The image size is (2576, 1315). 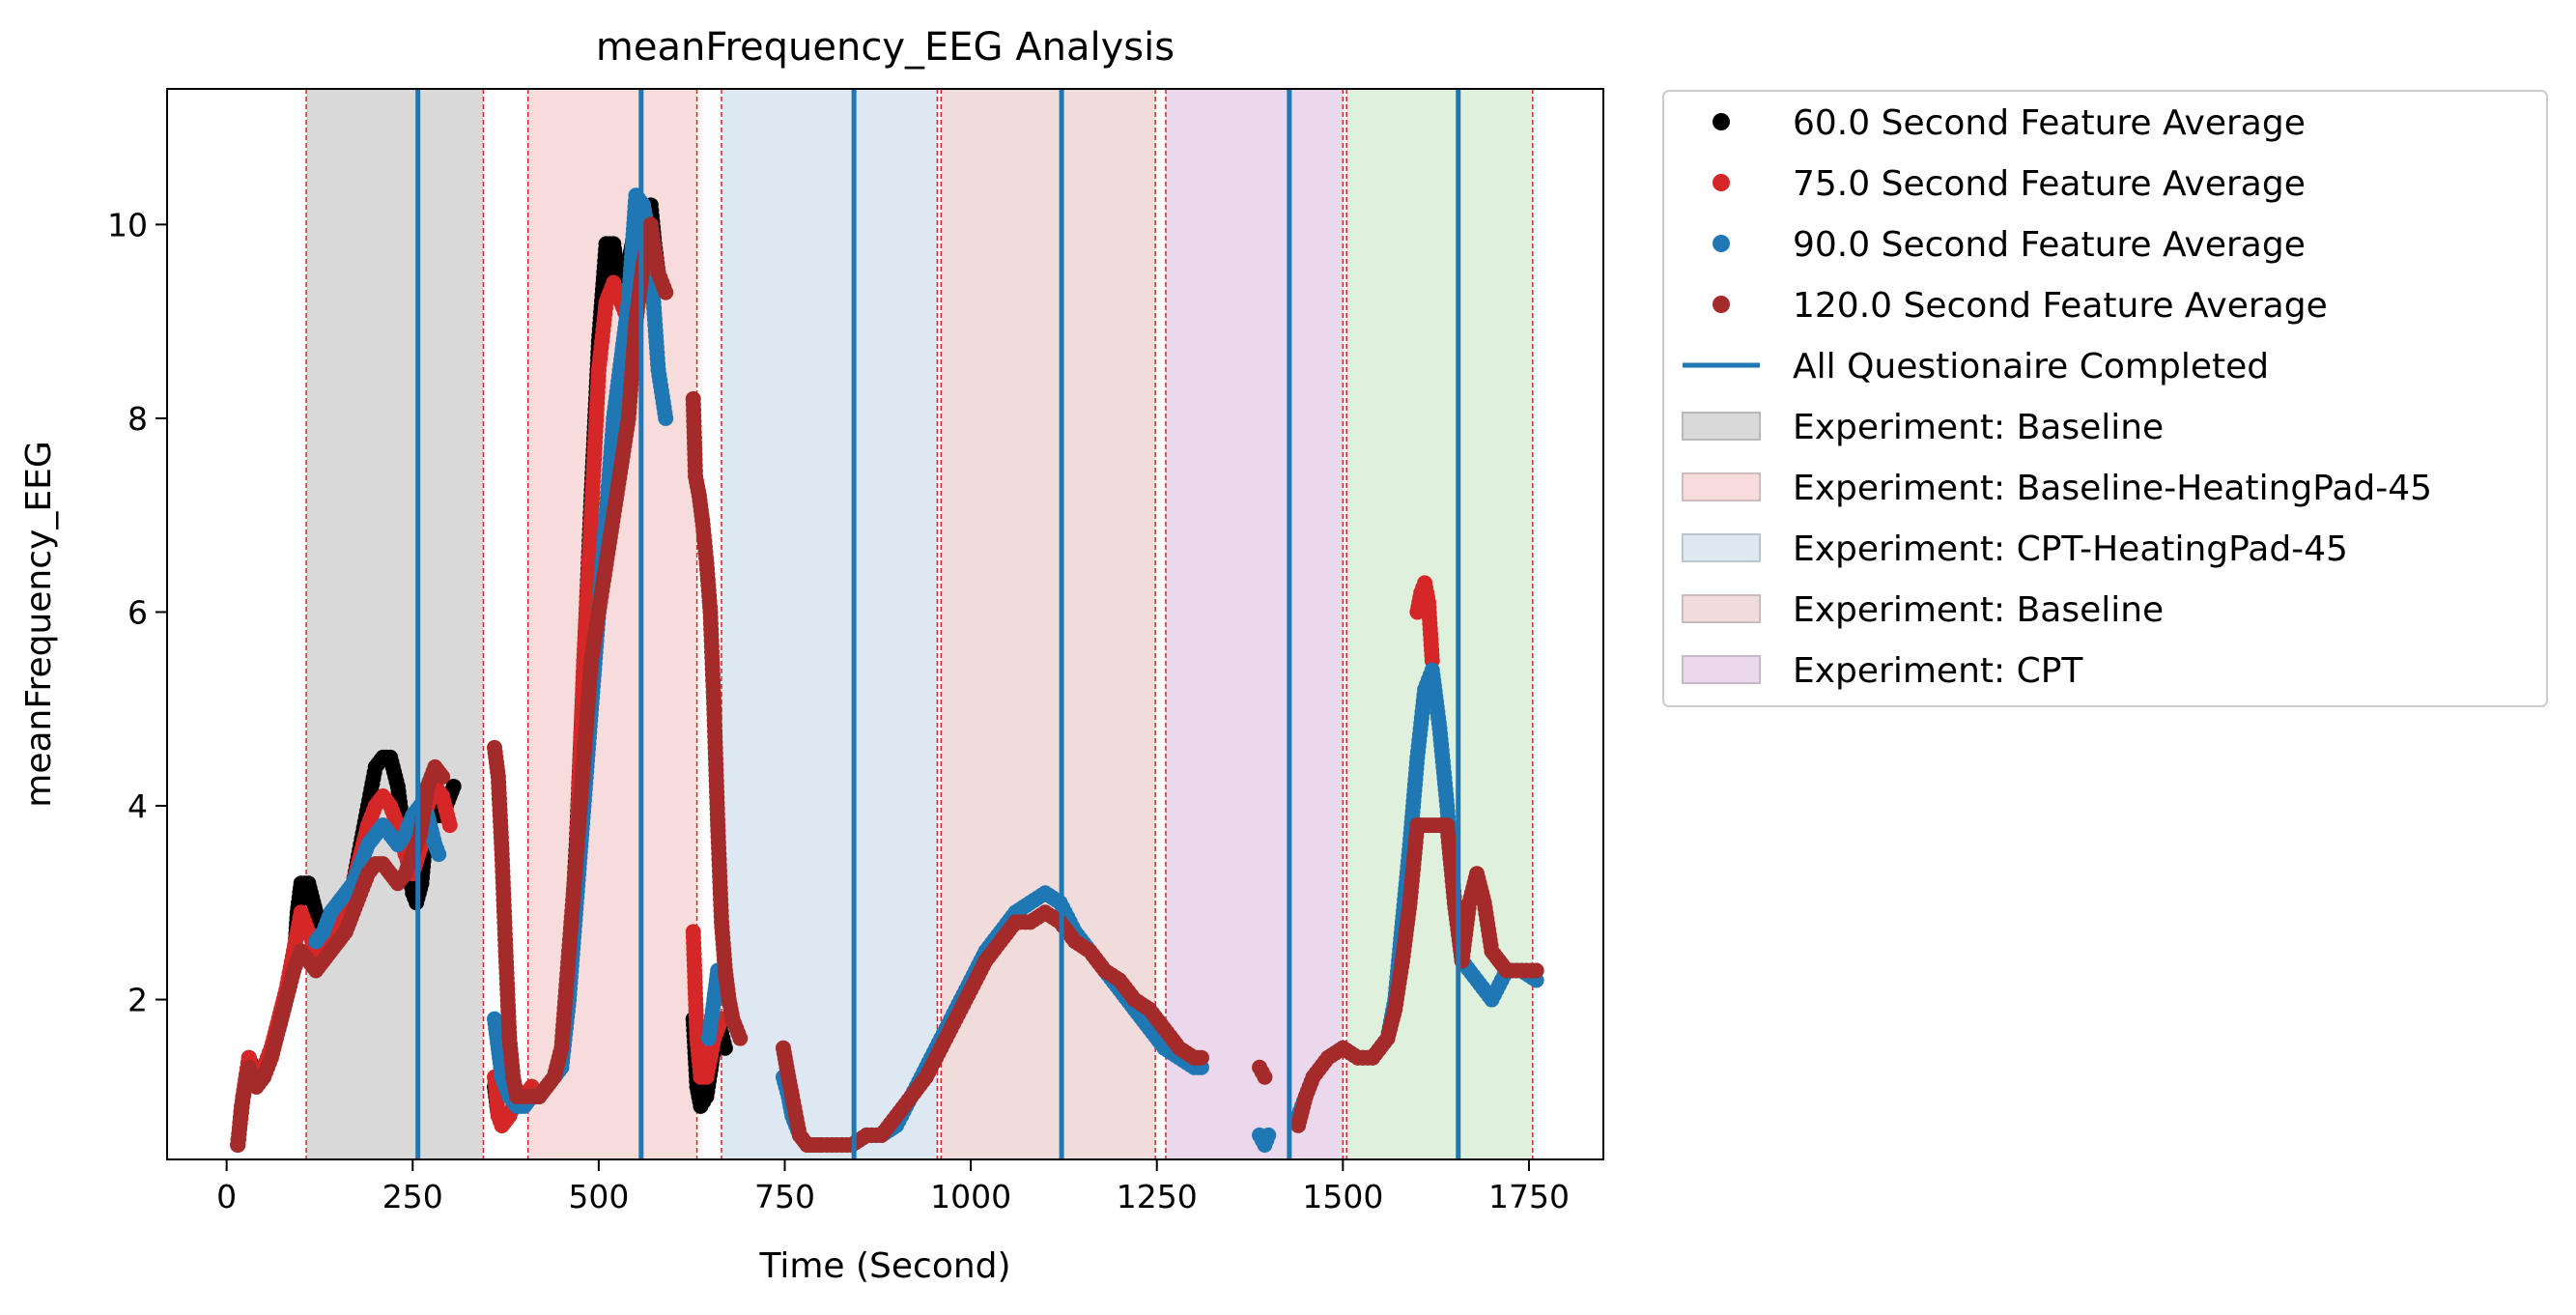 What do you see at coordinates (1938, 671) in the screenshot?
I see `legend-label: Experiment: CPT` at bounding box center [1938, 671].